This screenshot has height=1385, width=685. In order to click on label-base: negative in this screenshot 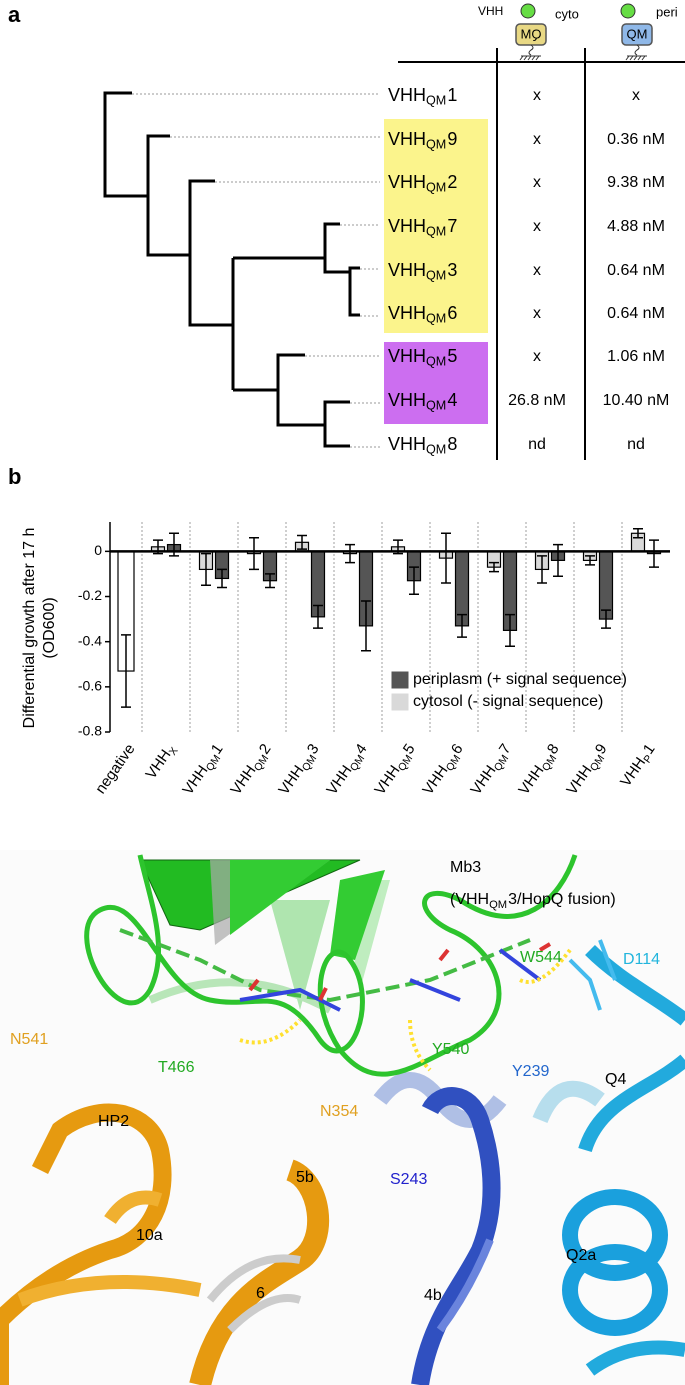, I will do `click(115, 769)`.